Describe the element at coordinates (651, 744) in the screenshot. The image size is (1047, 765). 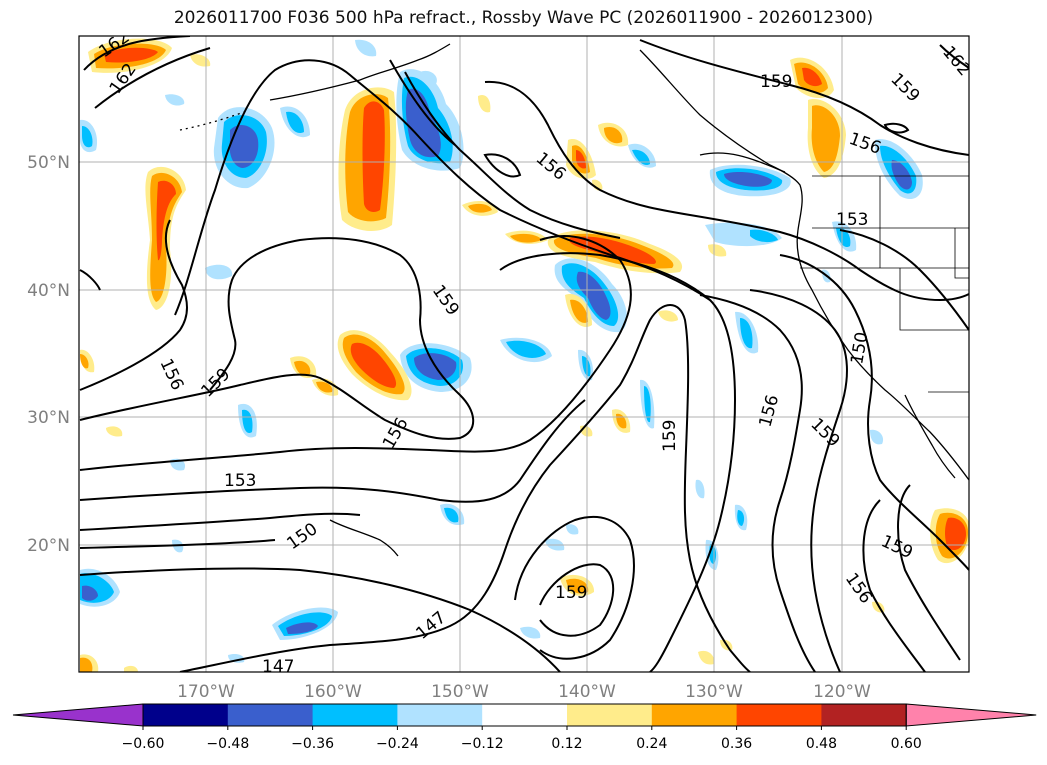
I see `colorbar-tick-label: 0.24` at that location.